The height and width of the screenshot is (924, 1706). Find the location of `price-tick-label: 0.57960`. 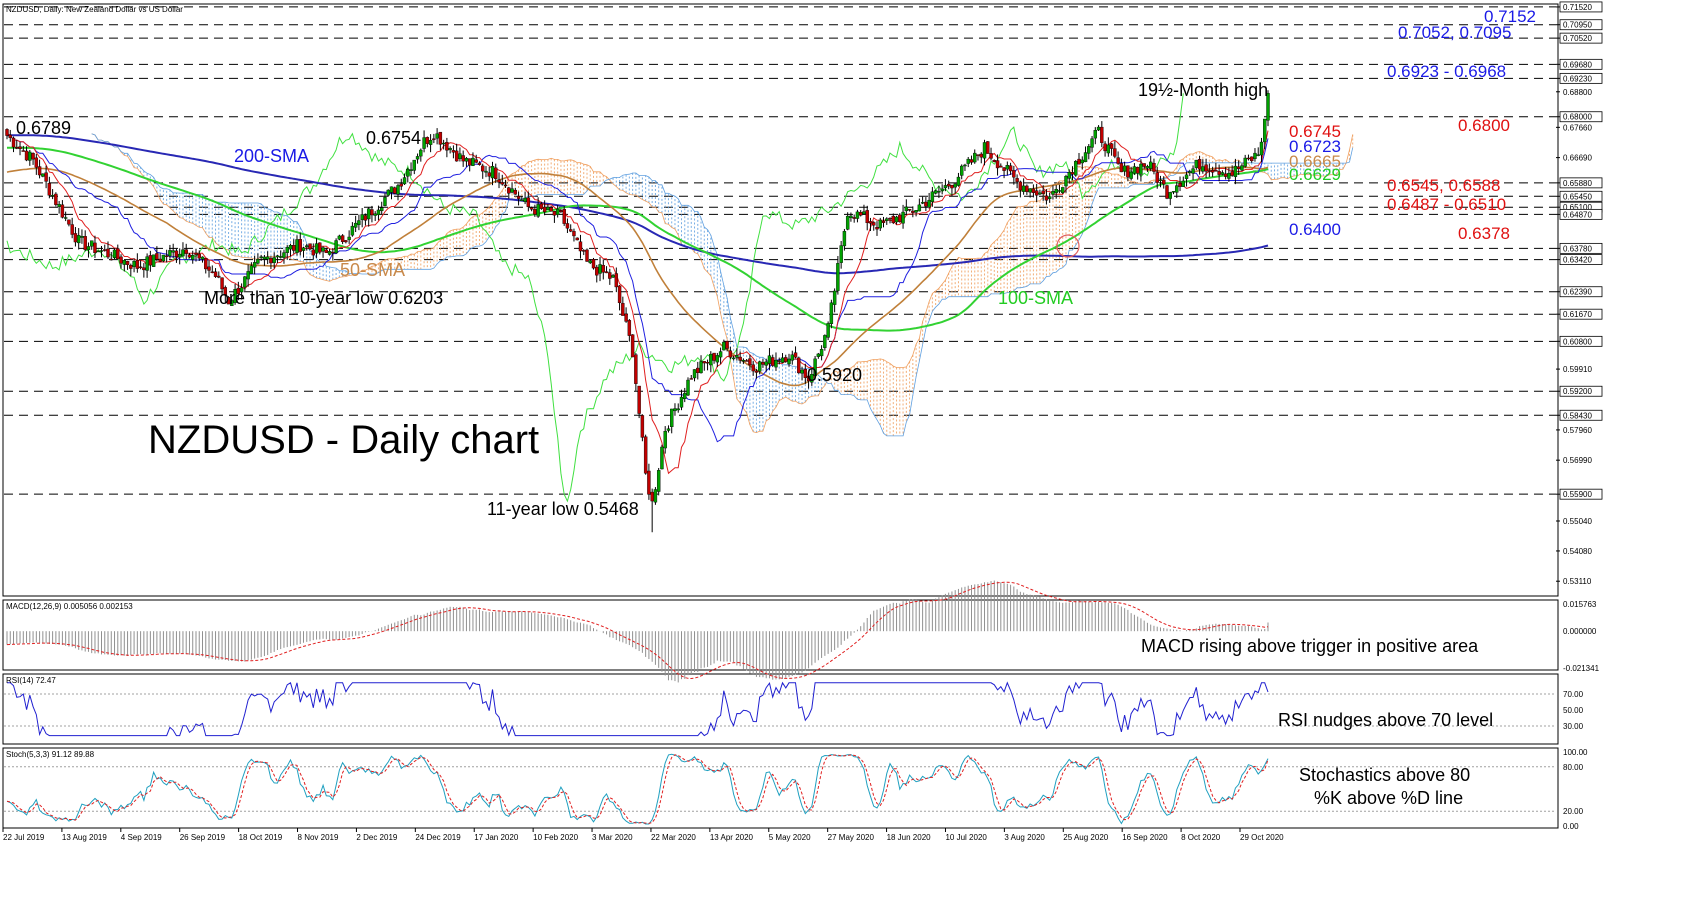

price-tick-label: 0.57960 is located at coordinates (1577, 430).